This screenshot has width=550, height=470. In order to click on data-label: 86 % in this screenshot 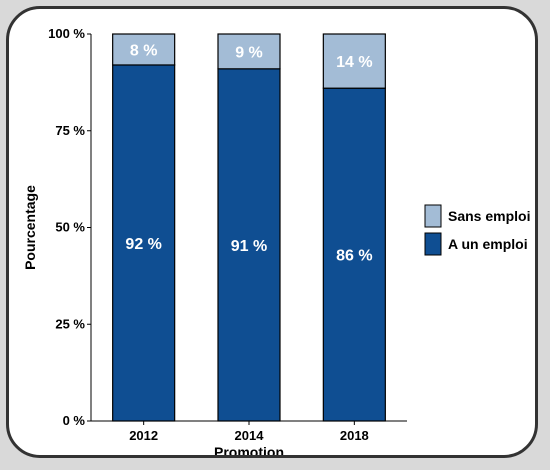, I will do `click(354, 256)`.